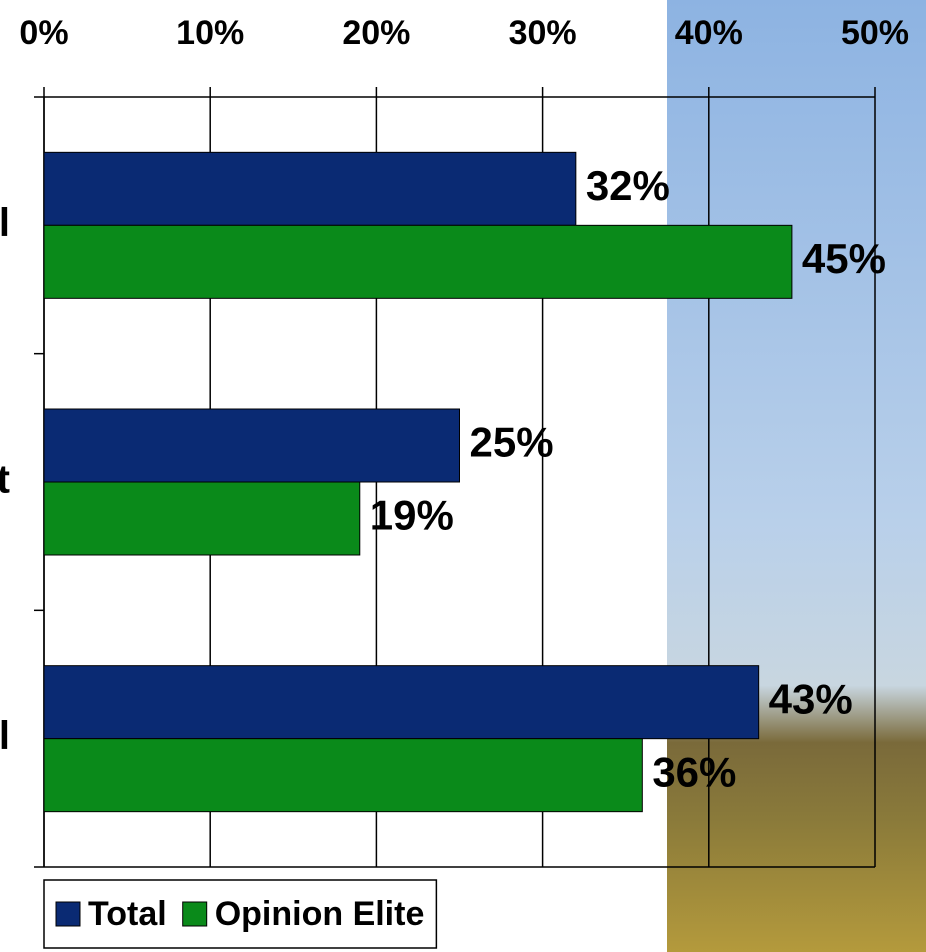 Image resolution: width=926 pixels, height=952 pixels. I want to click on data-label: 19%, so click(412, 515).